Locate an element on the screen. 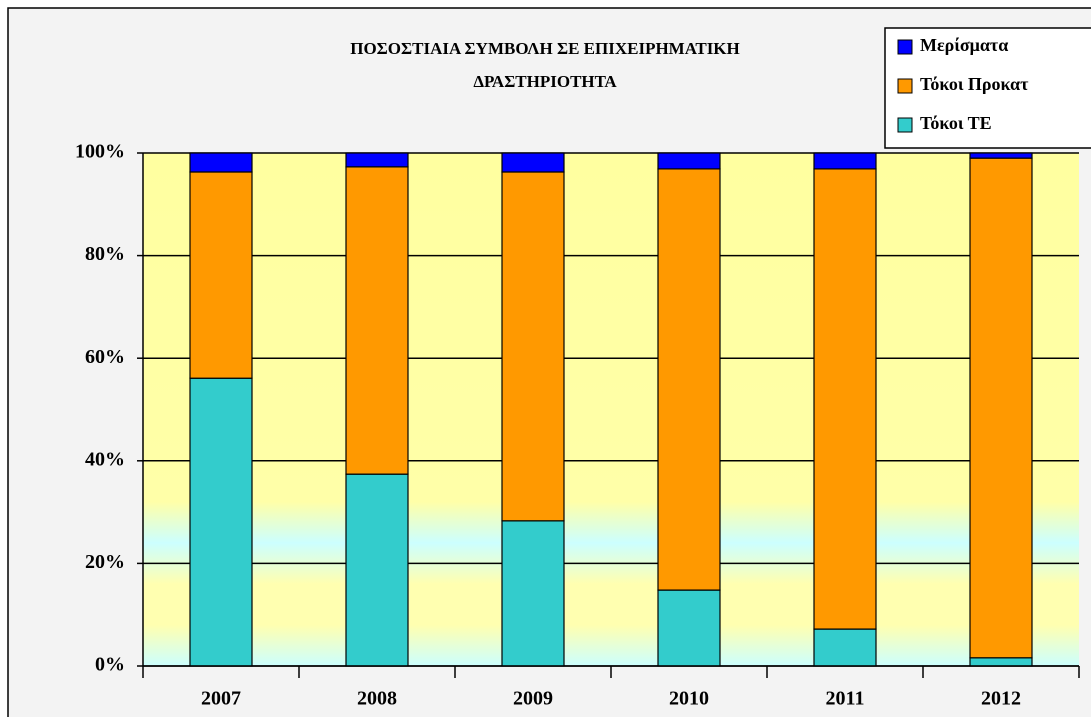 This screenshot has width=1091, height=717. legend is located at coordinates (987, 88).